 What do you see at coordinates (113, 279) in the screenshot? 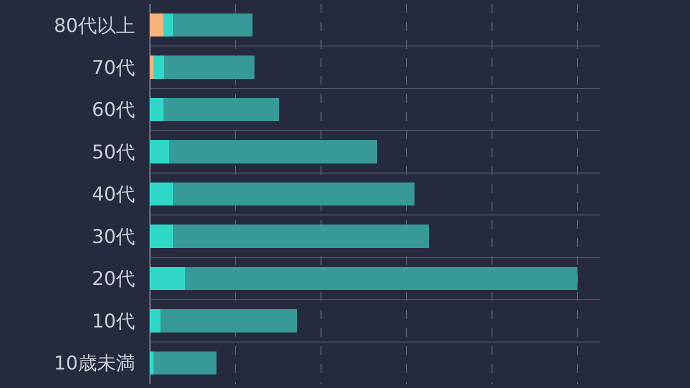
I see `y-tick-label: 20代` at bounding box center [113, 279].